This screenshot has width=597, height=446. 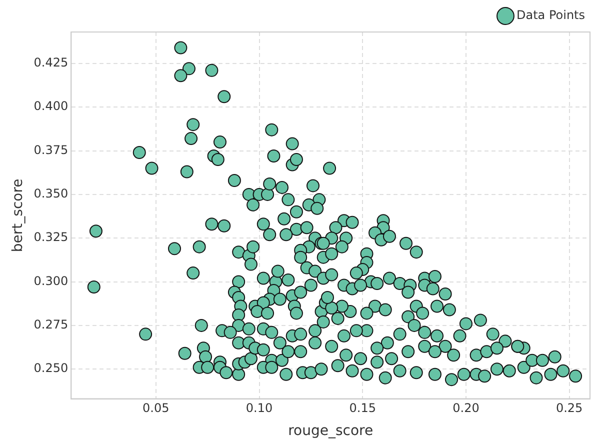 What do you see at coordinates (51, 325) in the screenshot?
I see `y-tick-label: 0.275` at bounding box center [51, 325].